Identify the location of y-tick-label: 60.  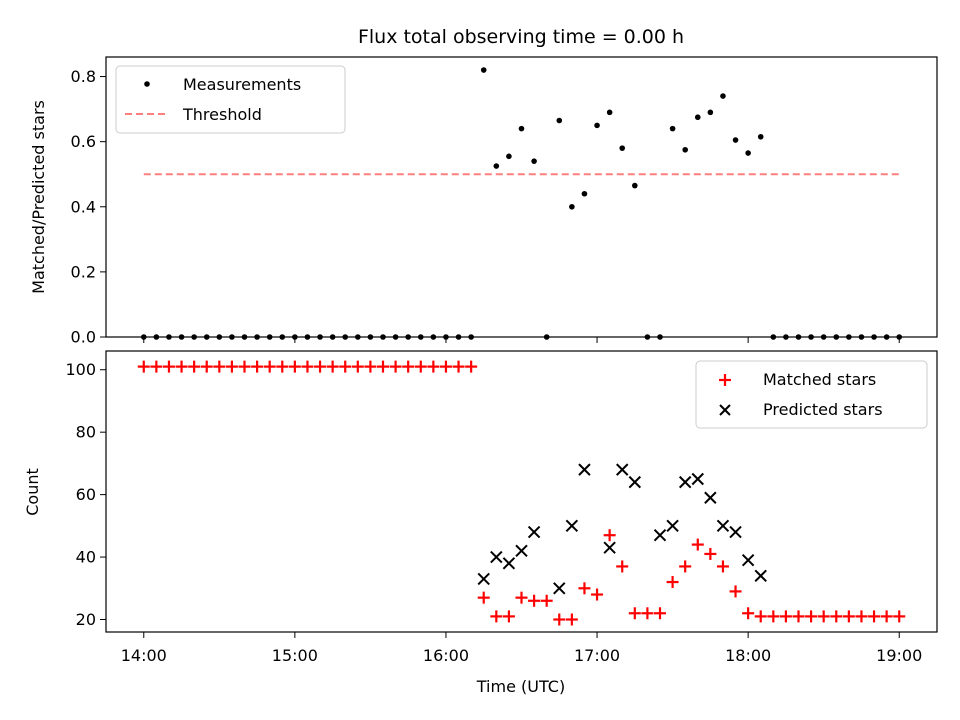
(86, 494).